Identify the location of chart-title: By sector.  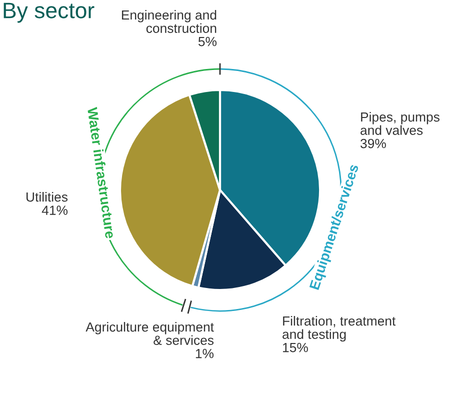
(49, 12).